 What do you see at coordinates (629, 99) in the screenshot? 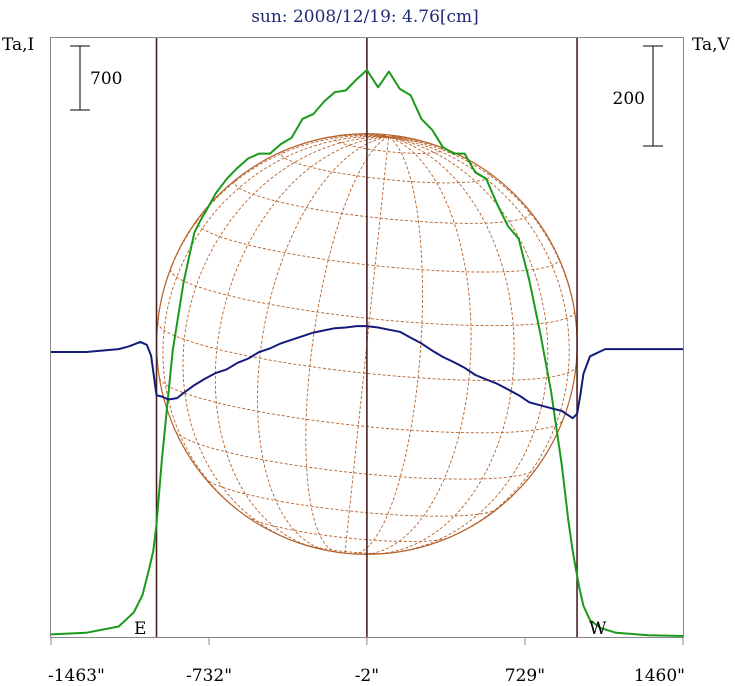
I see `scale-bar-right-label: 200` at bounding box center [629, 99].